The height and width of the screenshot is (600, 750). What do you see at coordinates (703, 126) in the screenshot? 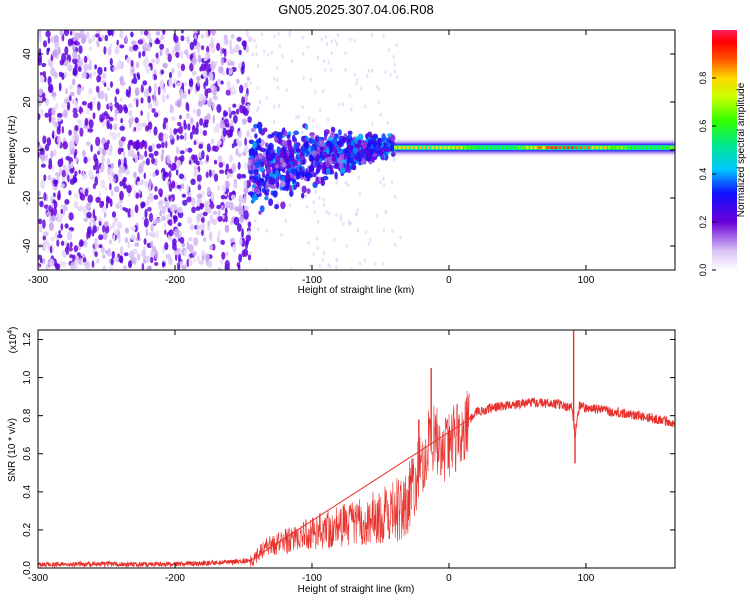
I see `colorbar-tick-label: 0.6` at bounding box center [703, 126].